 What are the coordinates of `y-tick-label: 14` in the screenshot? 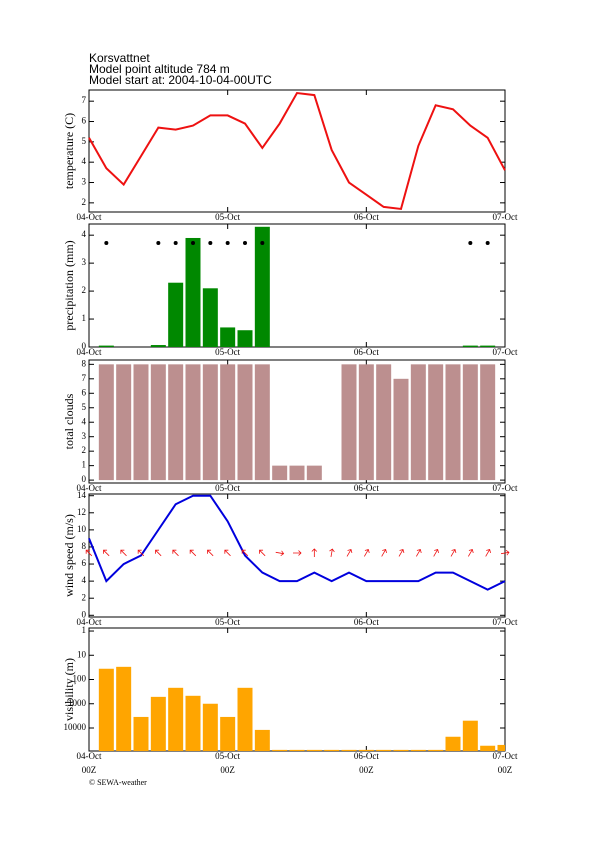 It's located at (82, 495).